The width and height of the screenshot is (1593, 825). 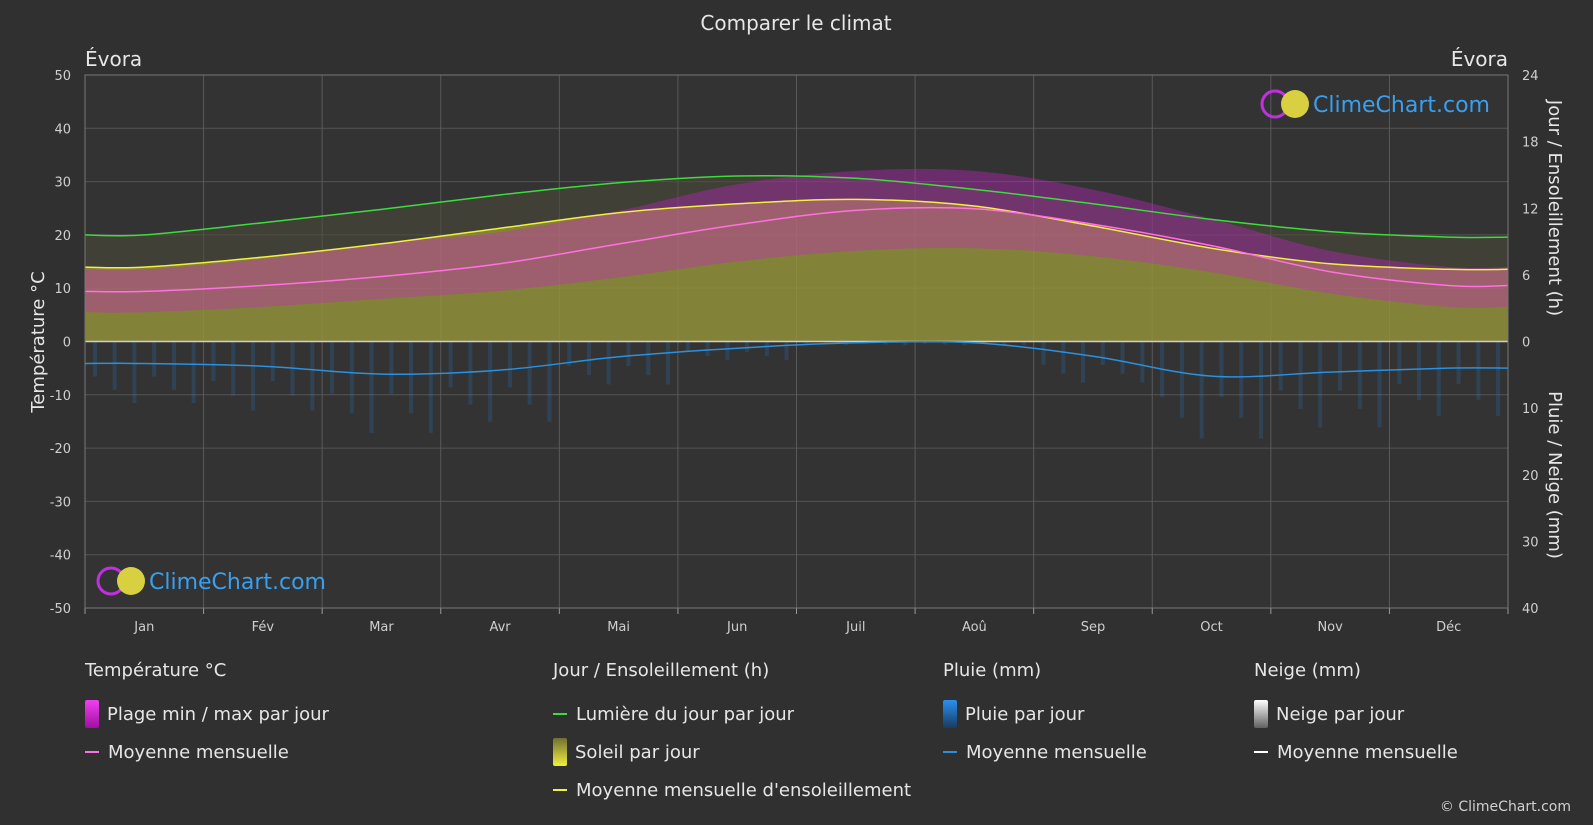 I want to click on legend-rain-mean-label: Moyenne mensuelle, so click(x=1056, y=752).